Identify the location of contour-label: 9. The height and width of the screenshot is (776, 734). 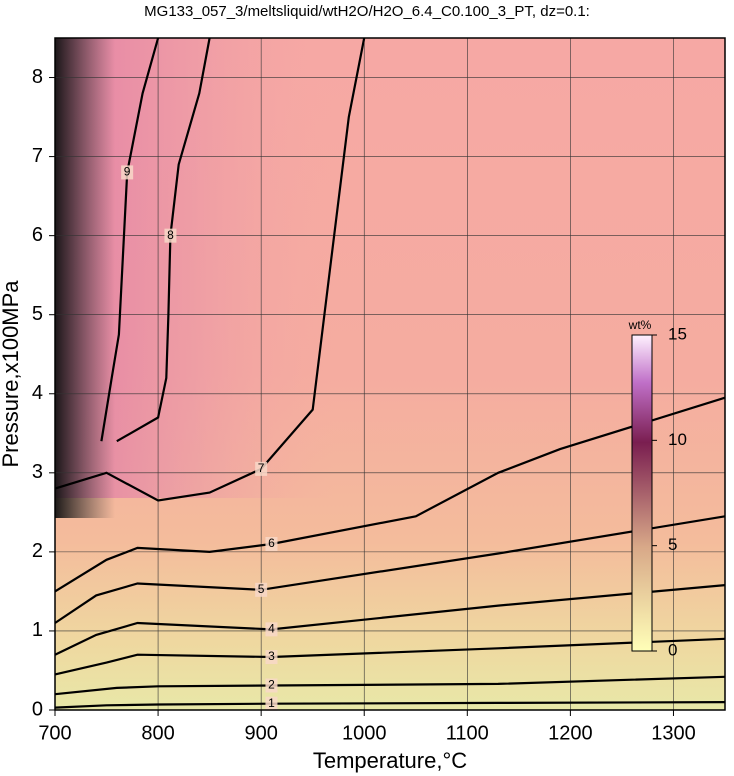
(127, 172).